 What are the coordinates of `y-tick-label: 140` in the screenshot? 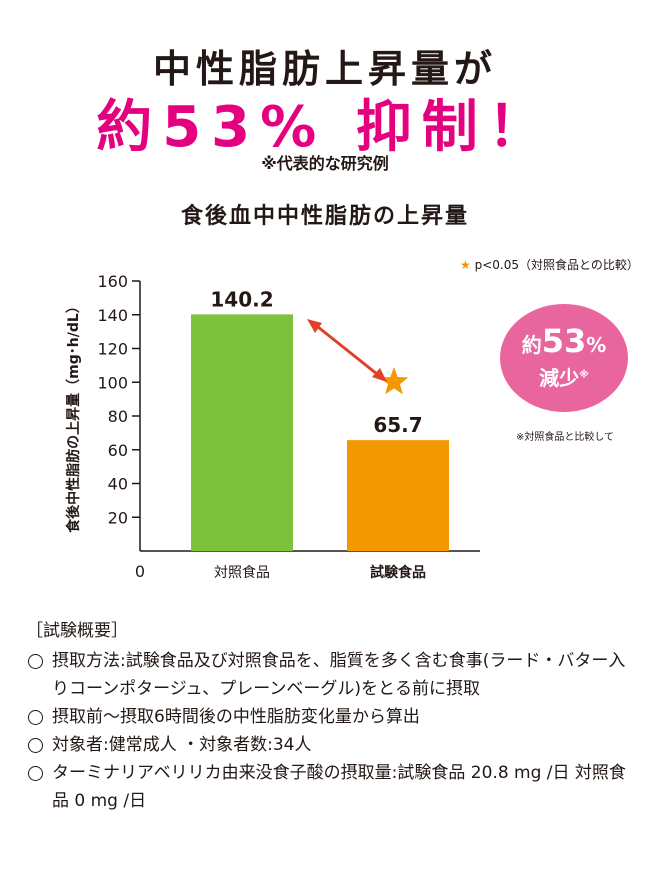 It's located at (112, 315).